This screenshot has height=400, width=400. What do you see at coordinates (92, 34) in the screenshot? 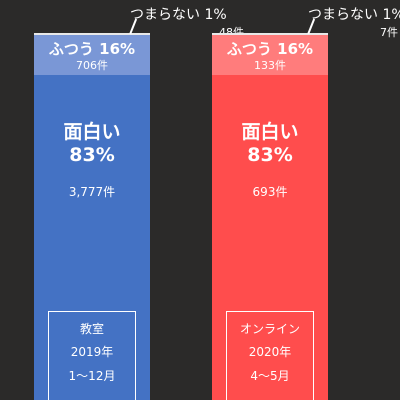
I see `bar-1-segment-boring` at bounding box center [92, 34].